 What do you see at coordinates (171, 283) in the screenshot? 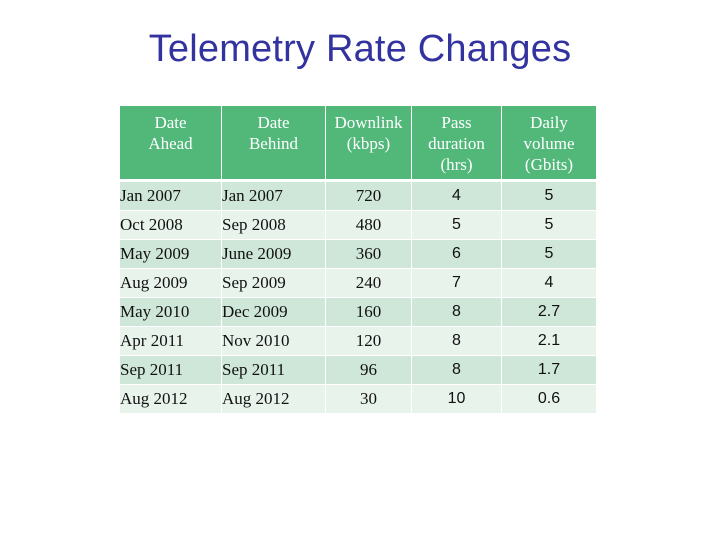
I see `cell-date-ahead: Aug 2009` at bounding box center [171, 283].